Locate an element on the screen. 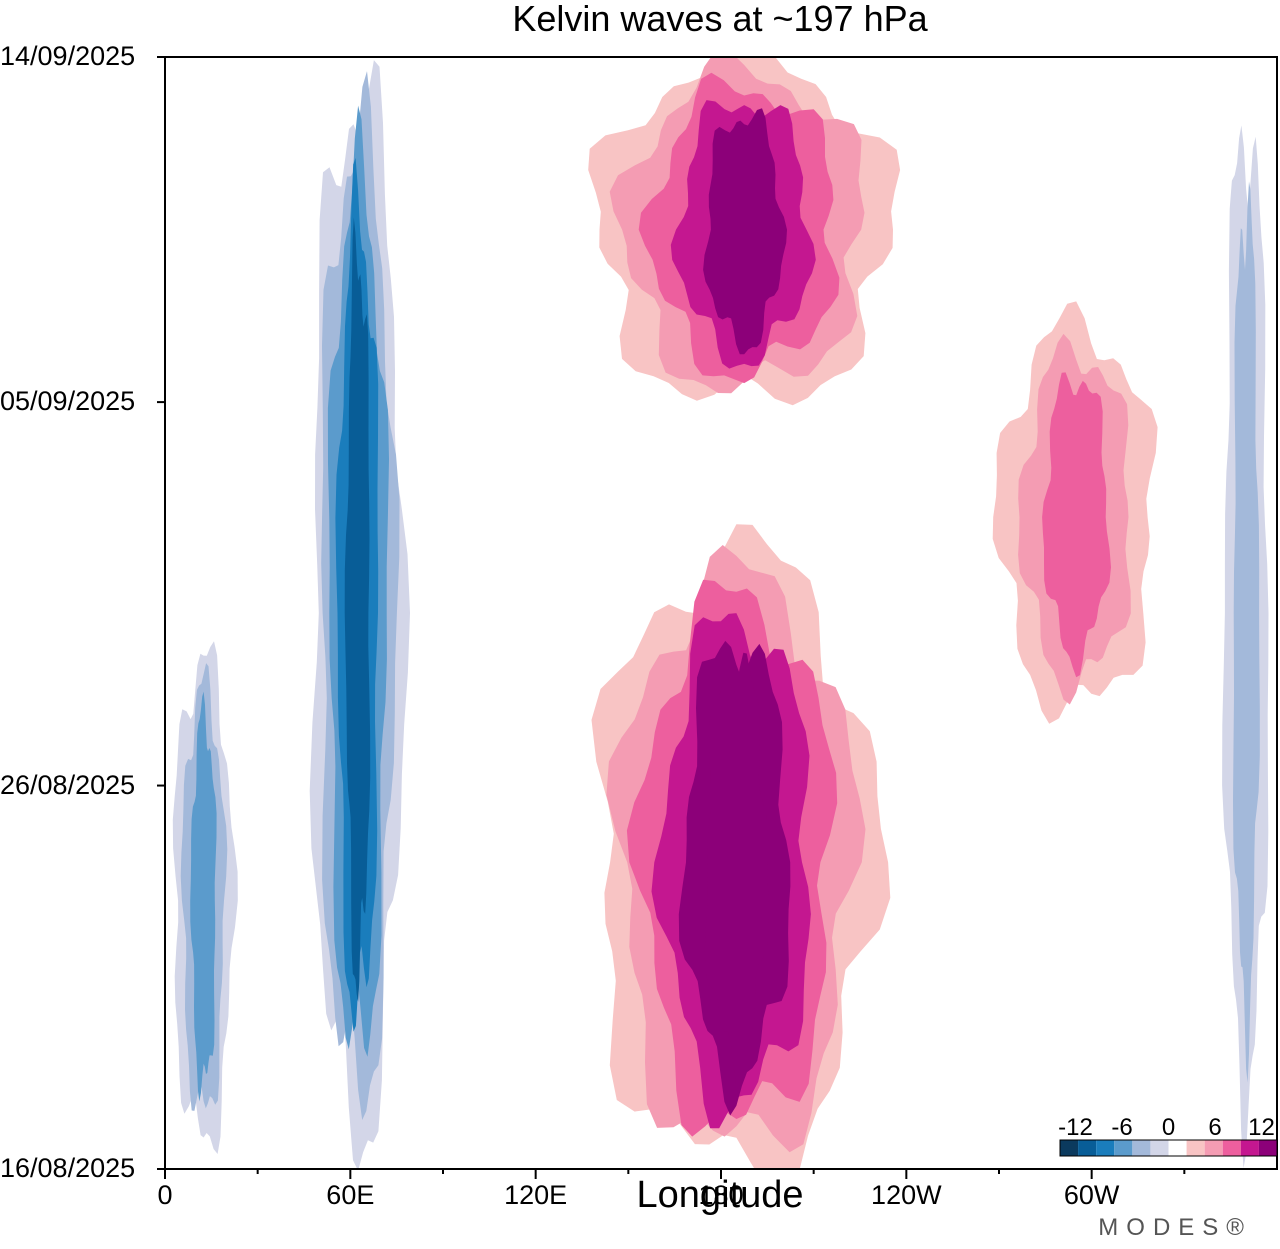  colorbar-frame is located at coordinates (1168, 1148).